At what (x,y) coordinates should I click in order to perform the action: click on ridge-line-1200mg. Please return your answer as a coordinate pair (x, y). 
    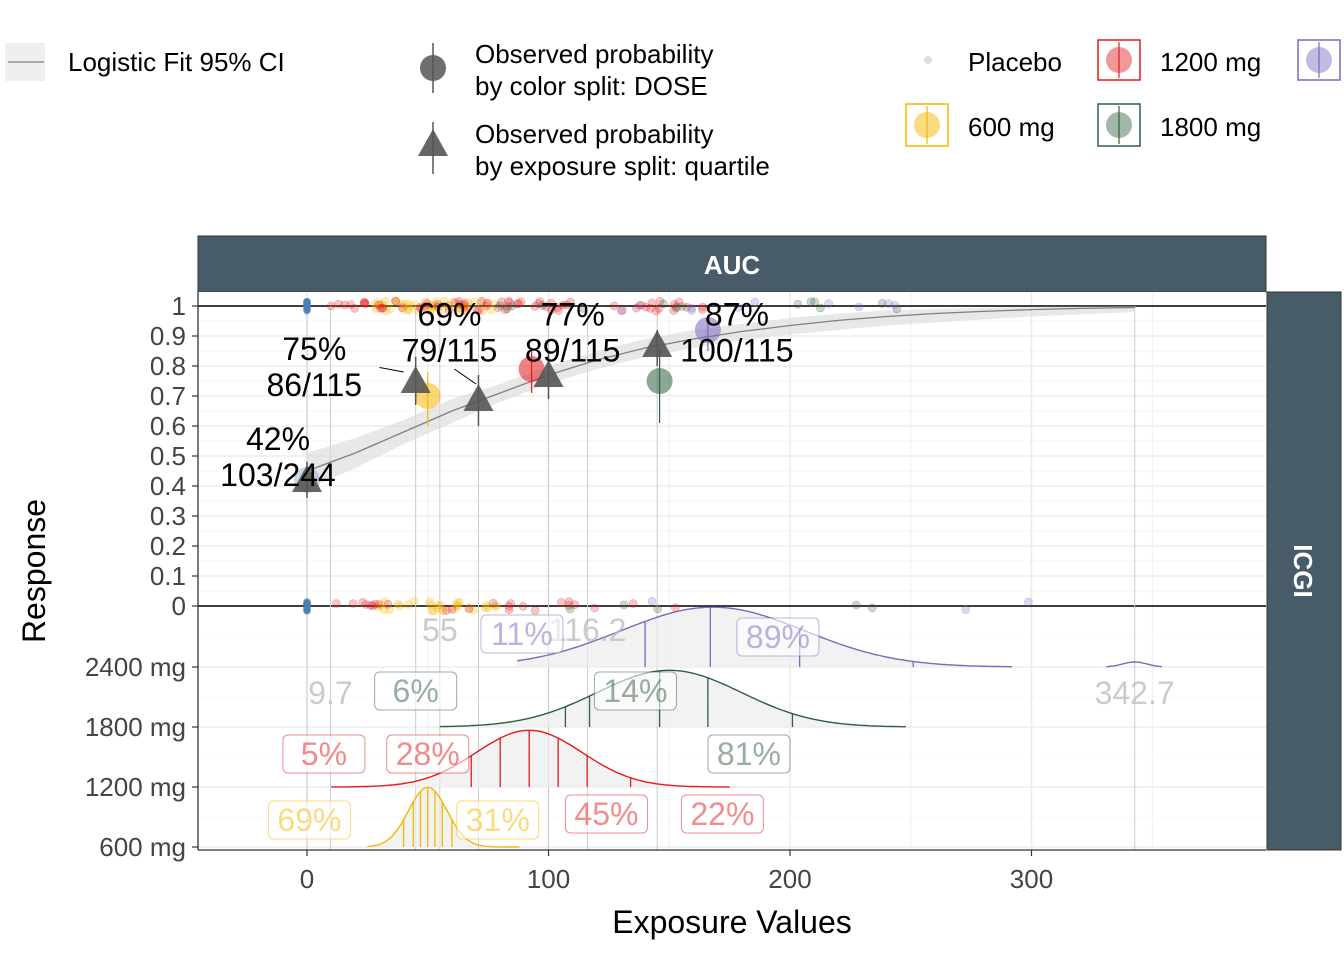
    Looking at the image, I should click on (530, 758).